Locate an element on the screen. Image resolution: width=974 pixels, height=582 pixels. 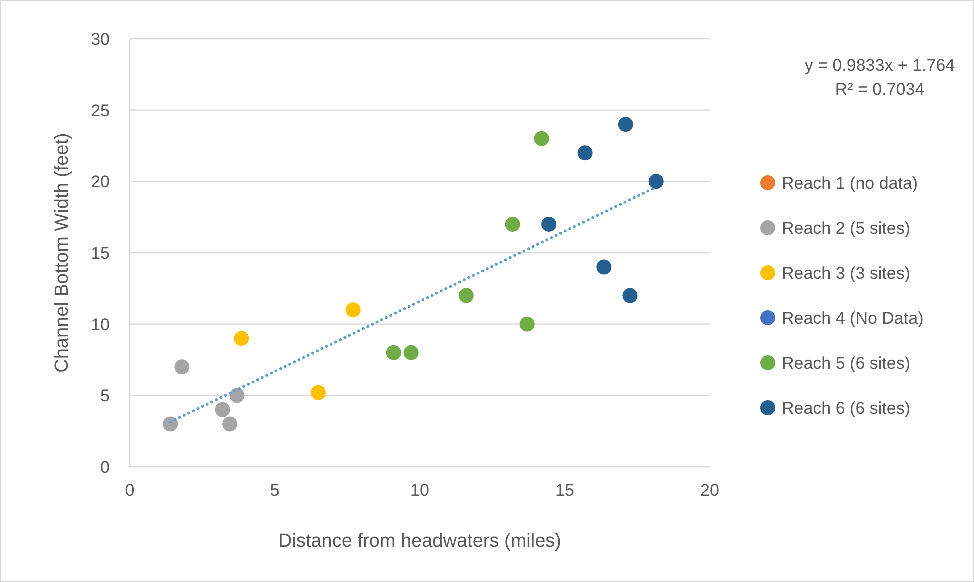
y-tick-label: 20 is located at coordinates (100, 182).